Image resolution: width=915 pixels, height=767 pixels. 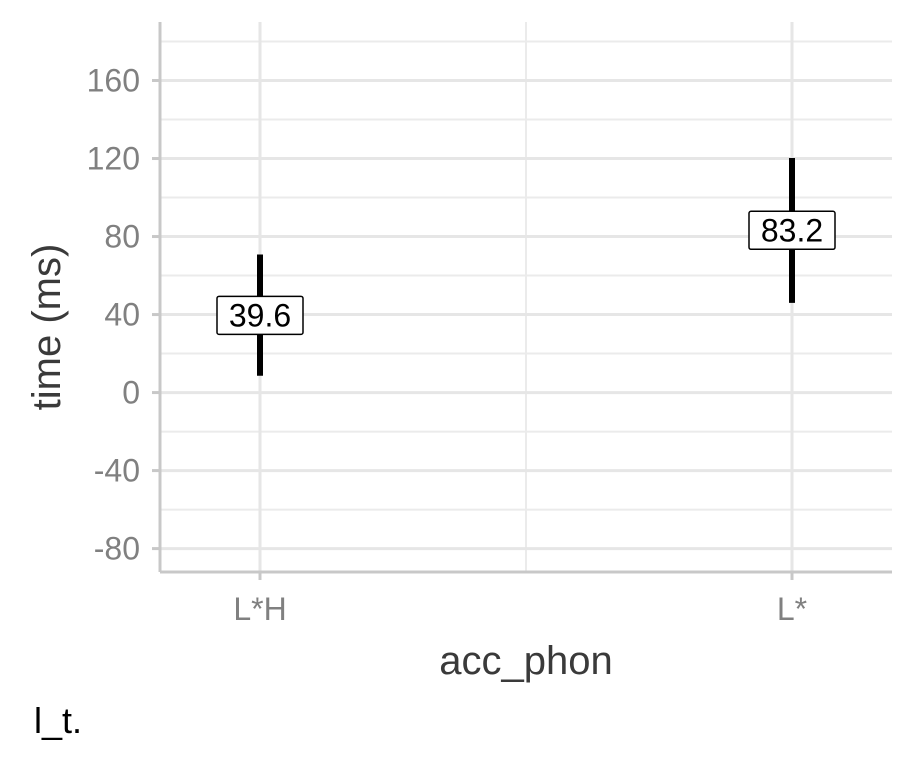 What do you see at coordinates (113, 159) in the screenshot?
I see `y-tick-label: 120` at bounding box center [113, 159].